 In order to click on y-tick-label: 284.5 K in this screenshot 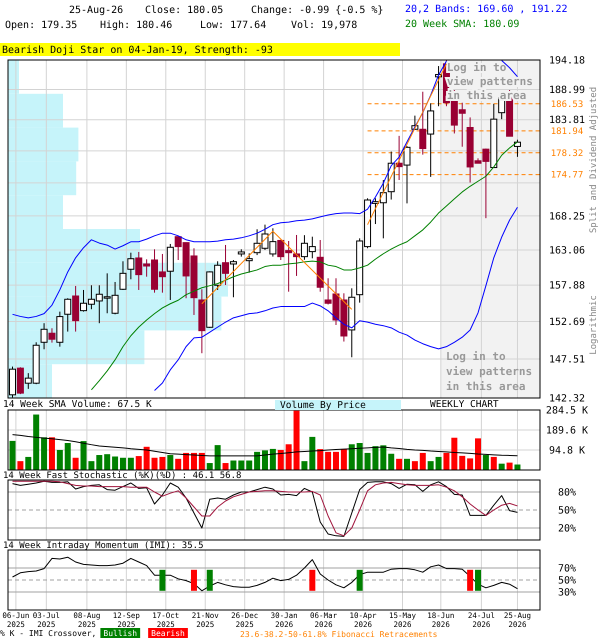, I will do `click(567, 411)`.